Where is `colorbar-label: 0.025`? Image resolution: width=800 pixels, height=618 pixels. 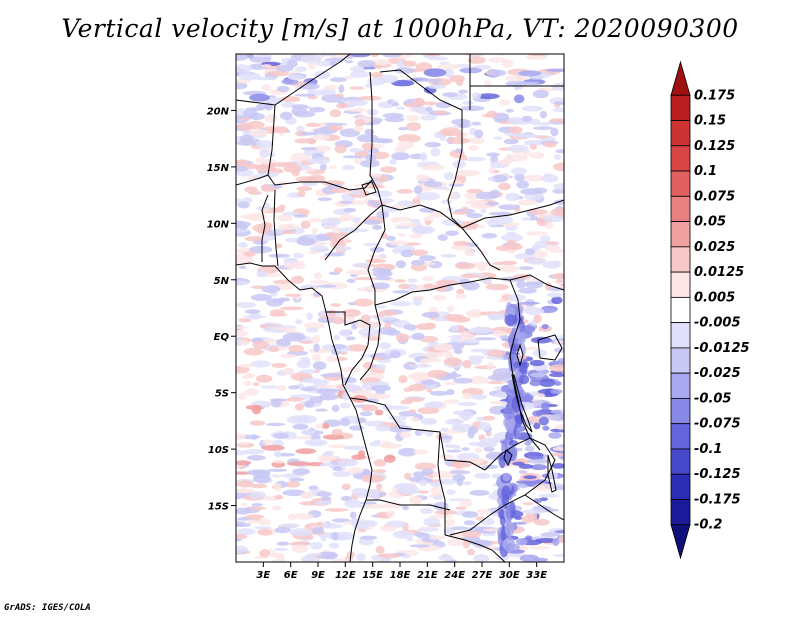
colorbar-label: 0.025 is located at coordinates (714, 247).